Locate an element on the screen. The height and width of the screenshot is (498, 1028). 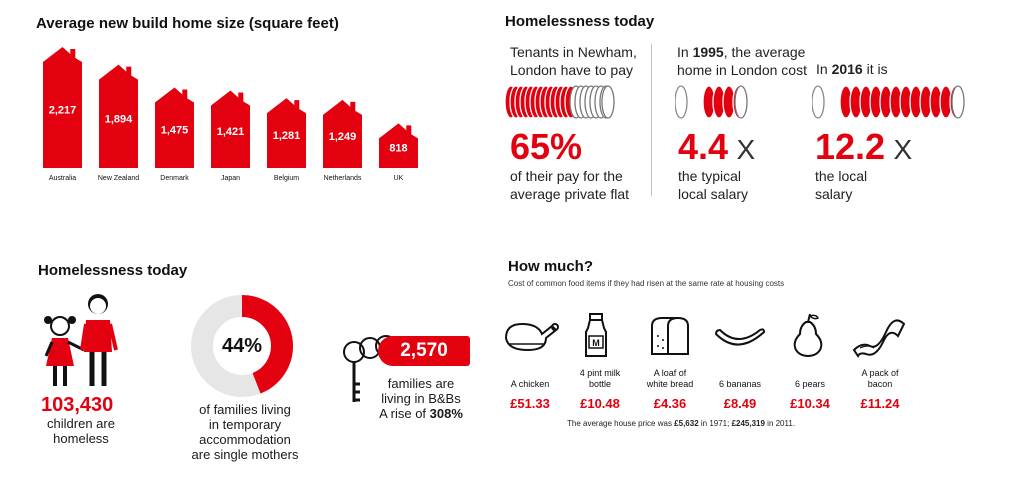
pear-icon is located at coordinates (808, 335).